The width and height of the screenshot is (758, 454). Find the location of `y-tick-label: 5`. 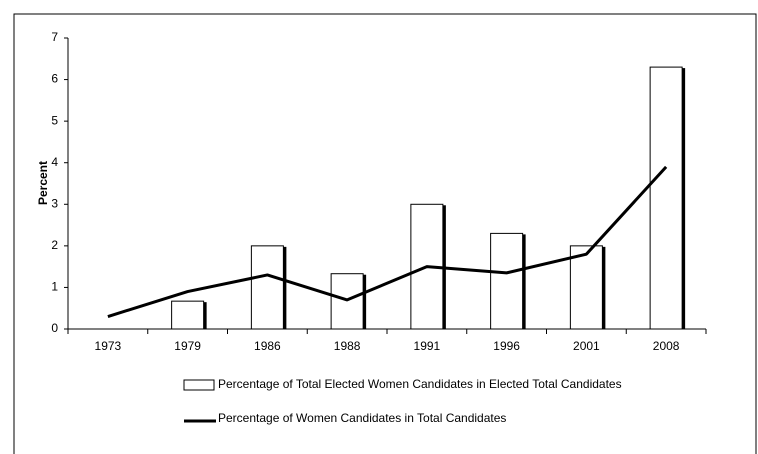

y-tick-label: 5 is located at coordinates (54, 120).